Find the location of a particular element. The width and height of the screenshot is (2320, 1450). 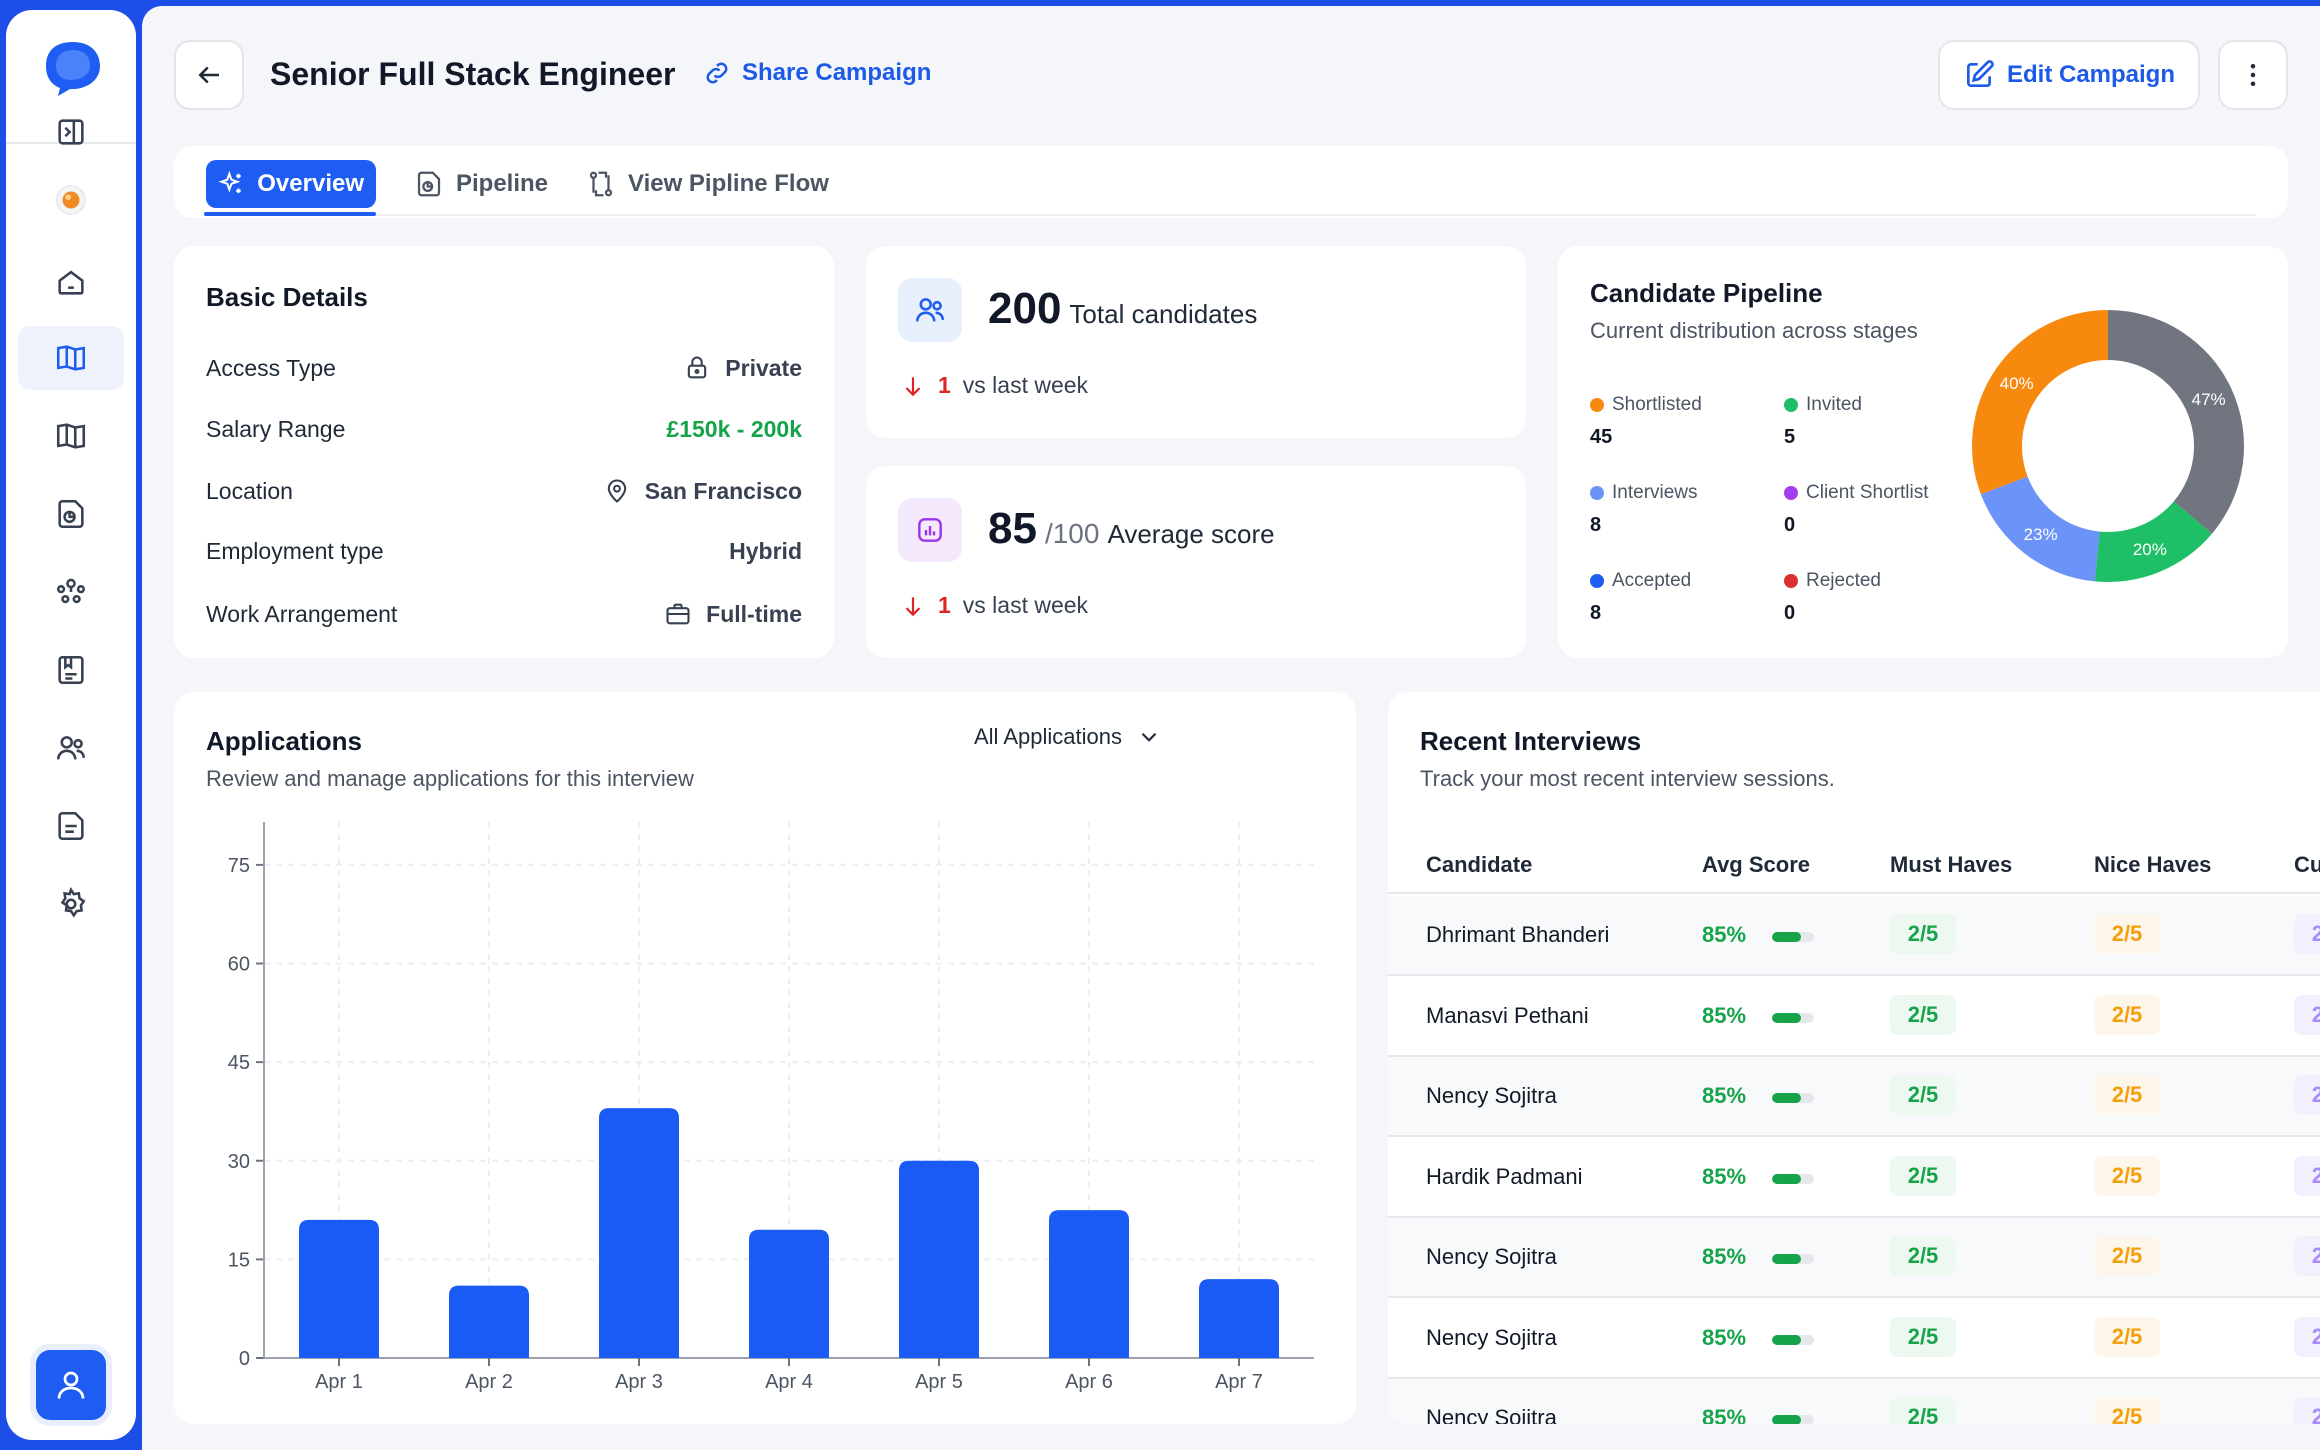

book-icon is located at coordinates (71, 436).